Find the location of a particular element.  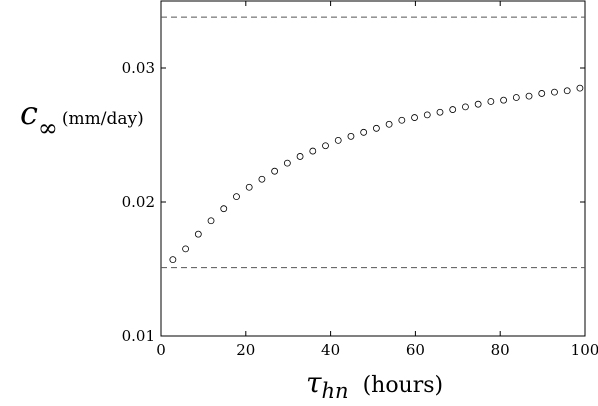

x-tick-label: 100 is located at coordinates (584, 350).